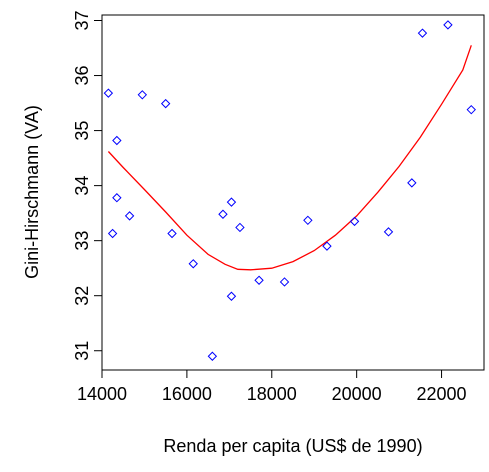 The width and height of the screenshot is (489, 472). Describe the element at coordinates (272, 394) in the screenshot. I see `x-tick-label-18000: 18000` at that location.